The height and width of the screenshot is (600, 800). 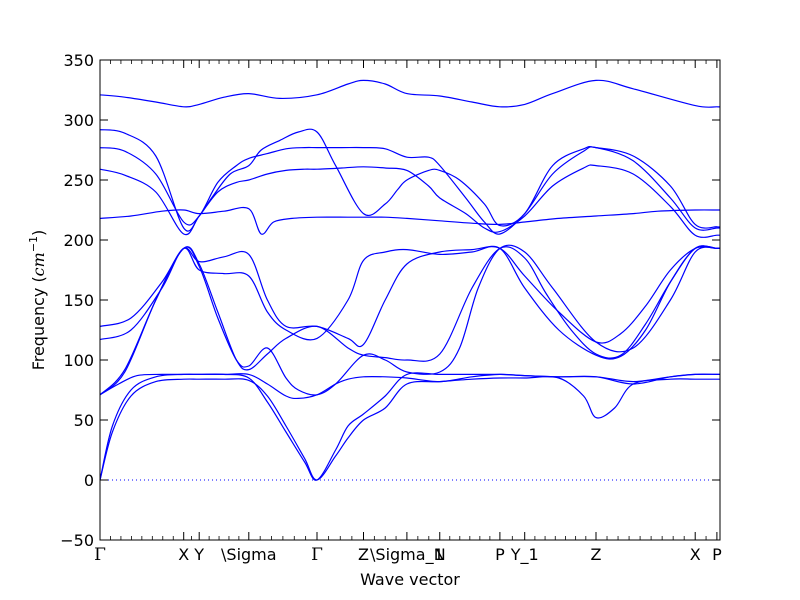 What do you see at coordinates (78, 120) in the screenshot?
I see `y-tick-label: 300` at bounding box center [78, 120].